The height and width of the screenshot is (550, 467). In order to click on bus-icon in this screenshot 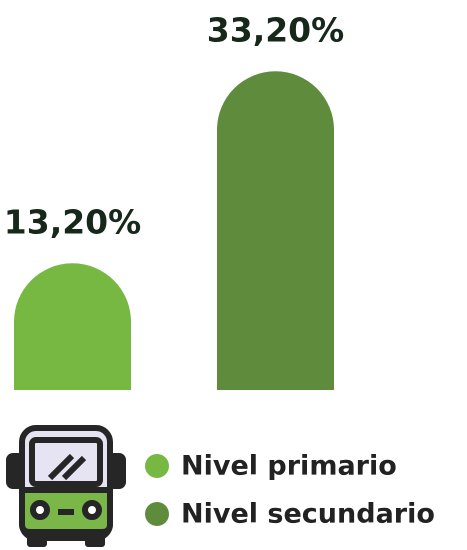, I will do `click(66, 486)`.